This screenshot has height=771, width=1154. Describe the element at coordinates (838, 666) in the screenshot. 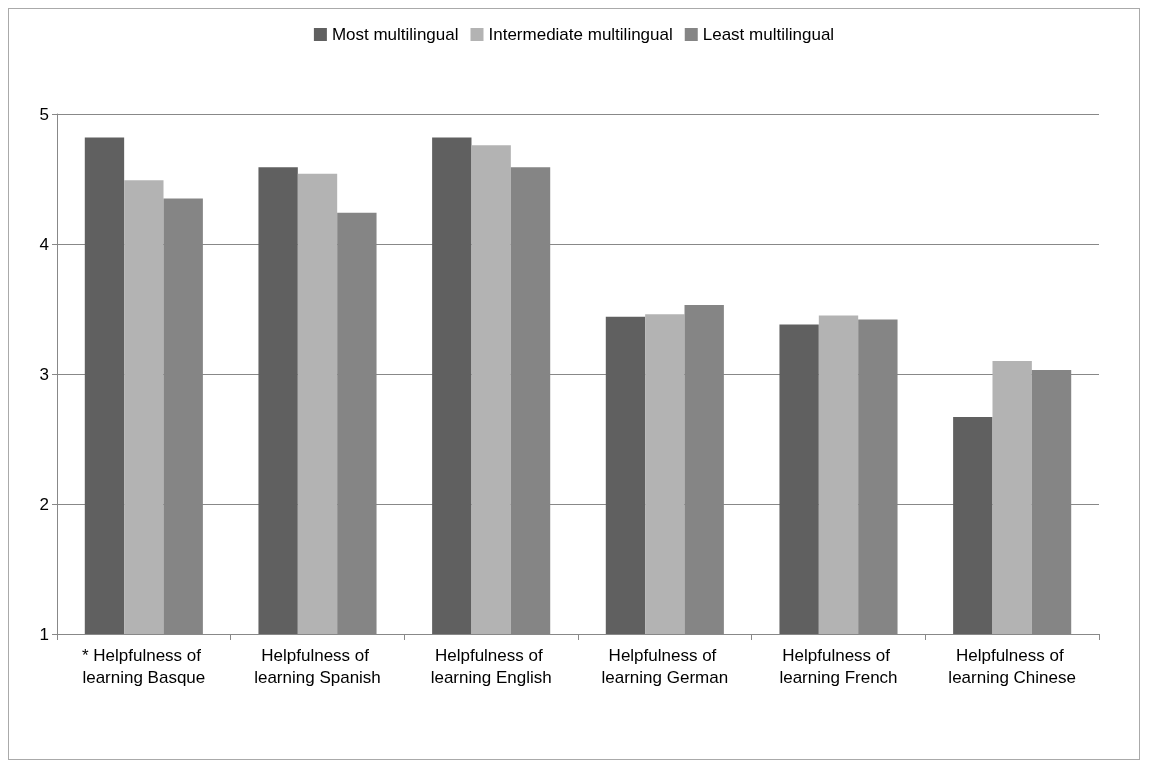

I see `x-tick-label: Helpfulness of learning French` at that location.